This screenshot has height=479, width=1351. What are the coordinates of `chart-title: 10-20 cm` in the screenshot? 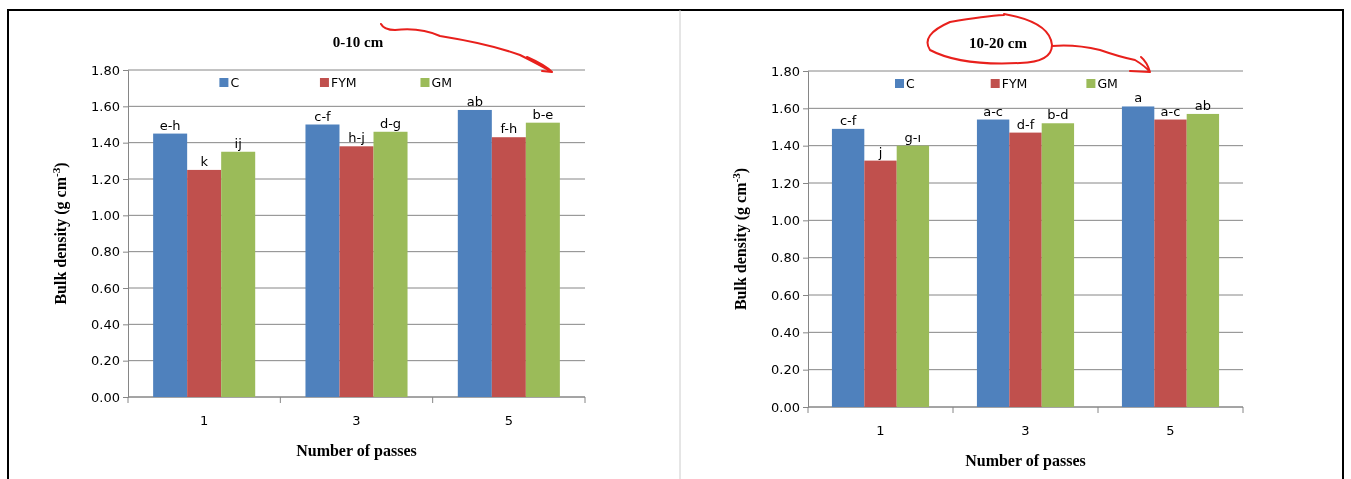 It's located at (998, 43).